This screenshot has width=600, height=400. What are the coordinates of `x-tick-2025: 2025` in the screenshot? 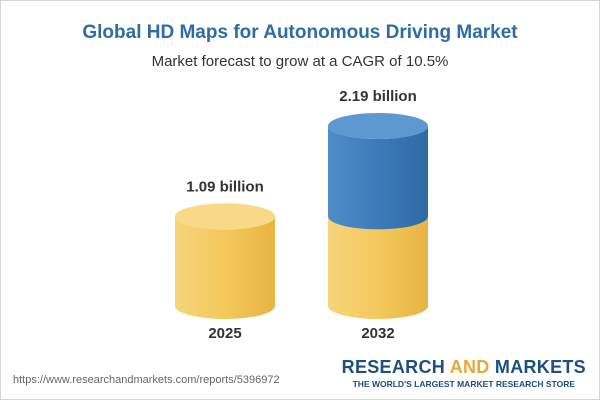 It's located at (224, 333).